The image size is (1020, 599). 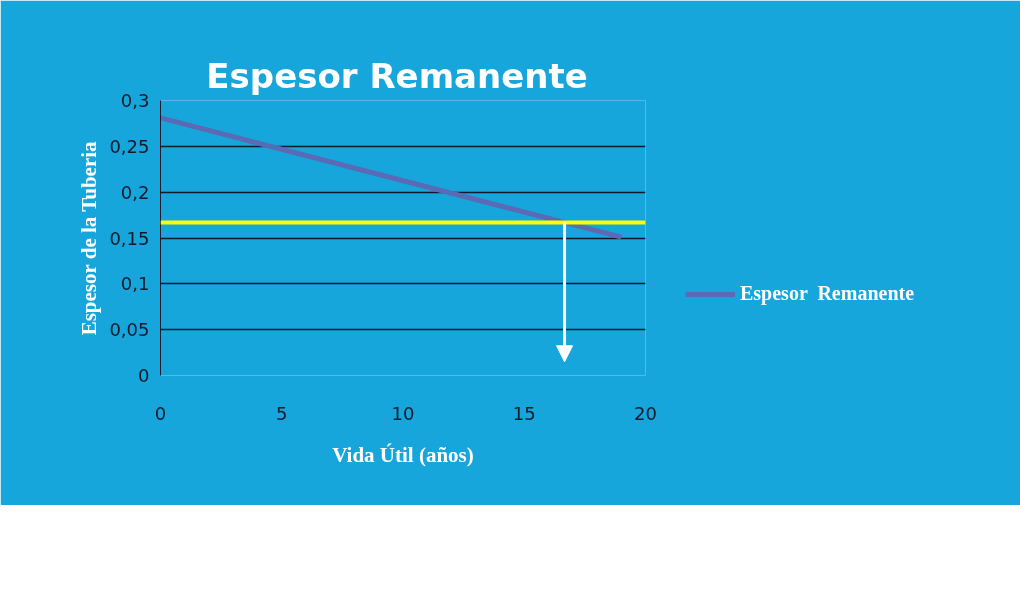 I want to click on x-tick-label: 20, so click(x=645, y=413).